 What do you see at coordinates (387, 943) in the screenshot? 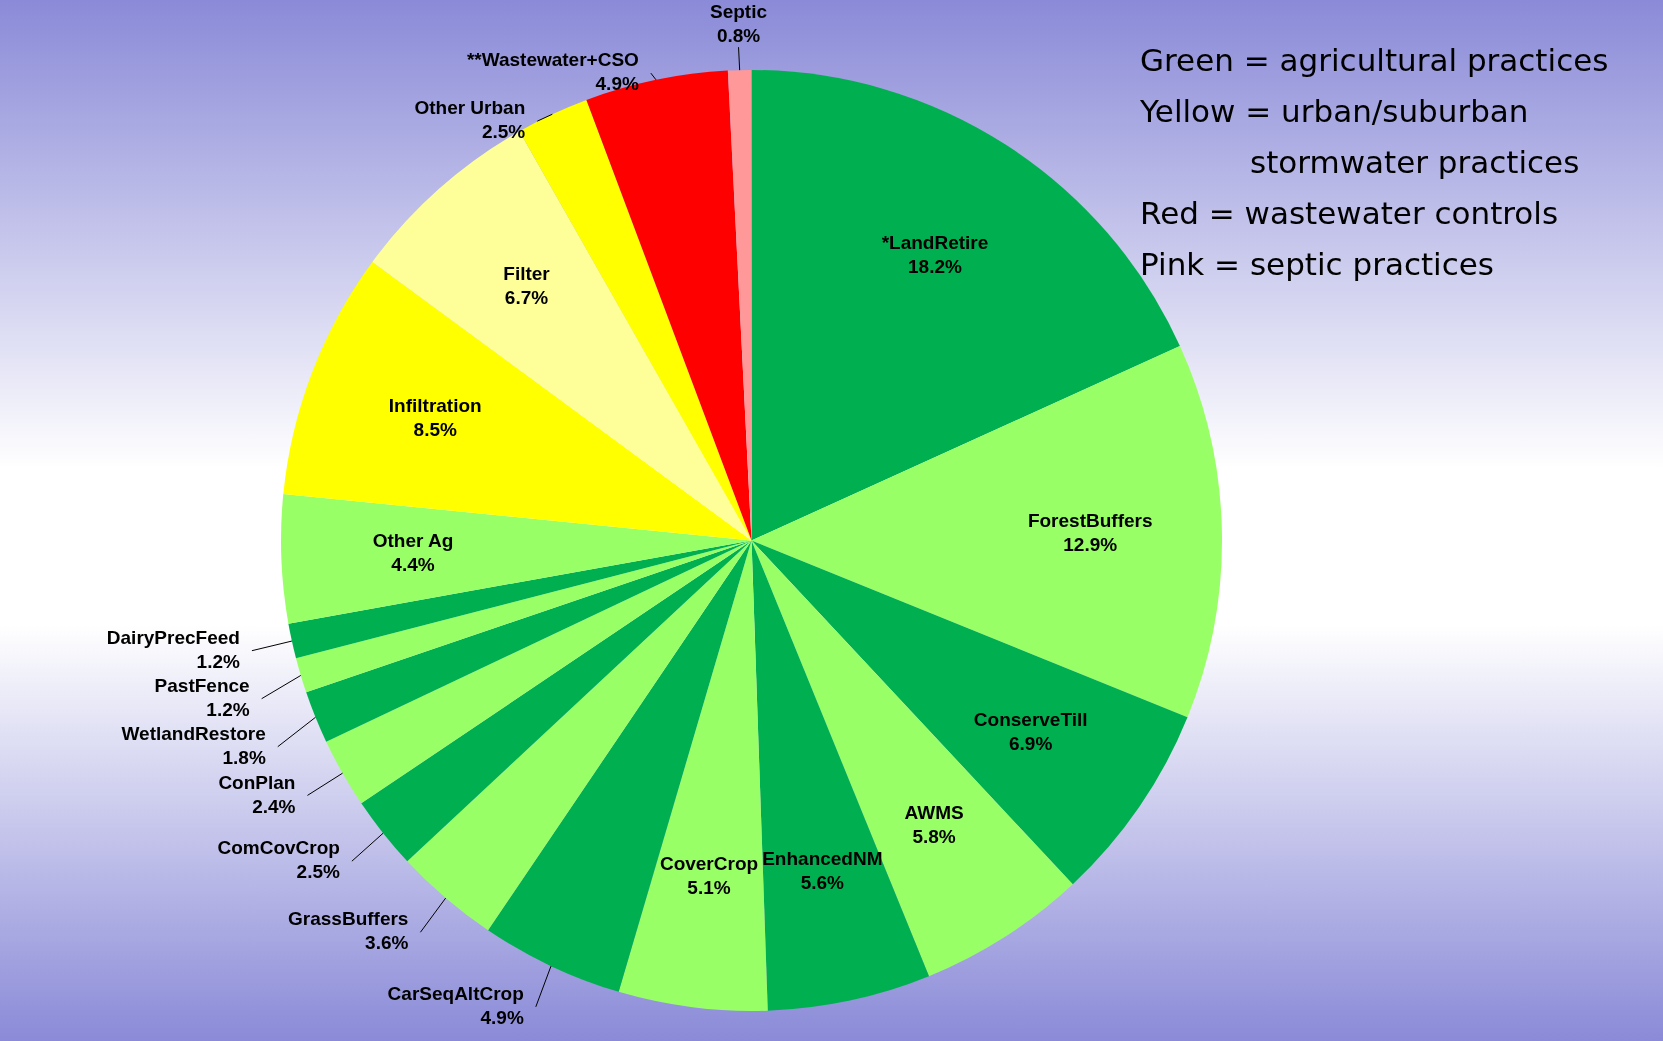
I see `data-label: 3.6%` at bounding box center [387, 943].